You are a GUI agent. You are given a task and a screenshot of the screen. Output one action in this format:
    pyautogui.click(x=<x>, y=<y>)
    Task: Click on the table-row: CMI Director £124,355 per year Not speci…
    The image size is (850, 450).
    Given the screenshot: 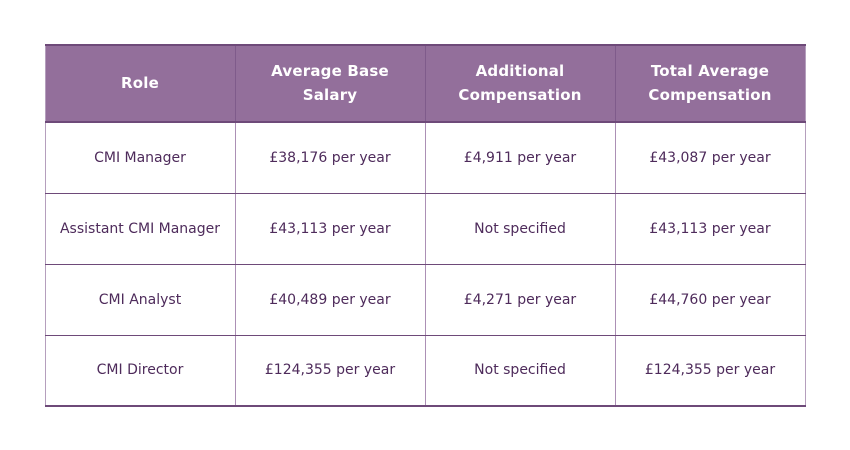 What is the action you would take?
    pyautogui.click(x=425, y=371)
    